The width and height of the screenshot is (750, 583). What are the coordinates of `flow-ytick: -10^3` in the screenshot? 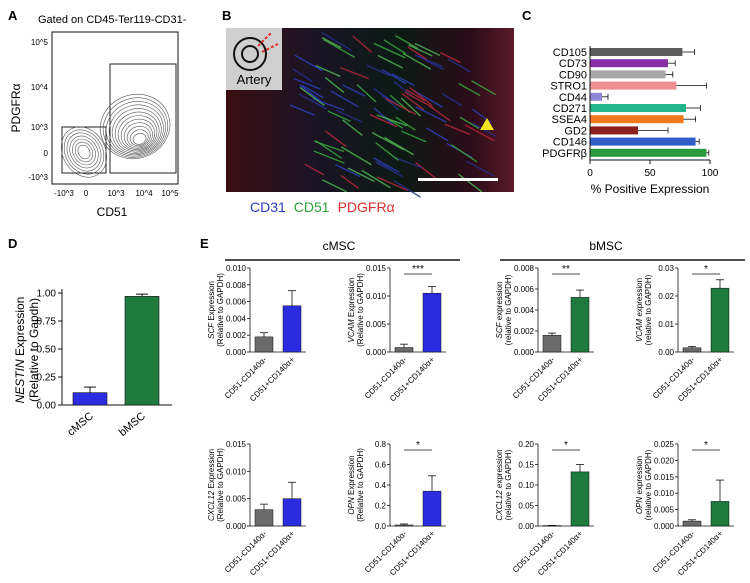 It's located at (38, 177).